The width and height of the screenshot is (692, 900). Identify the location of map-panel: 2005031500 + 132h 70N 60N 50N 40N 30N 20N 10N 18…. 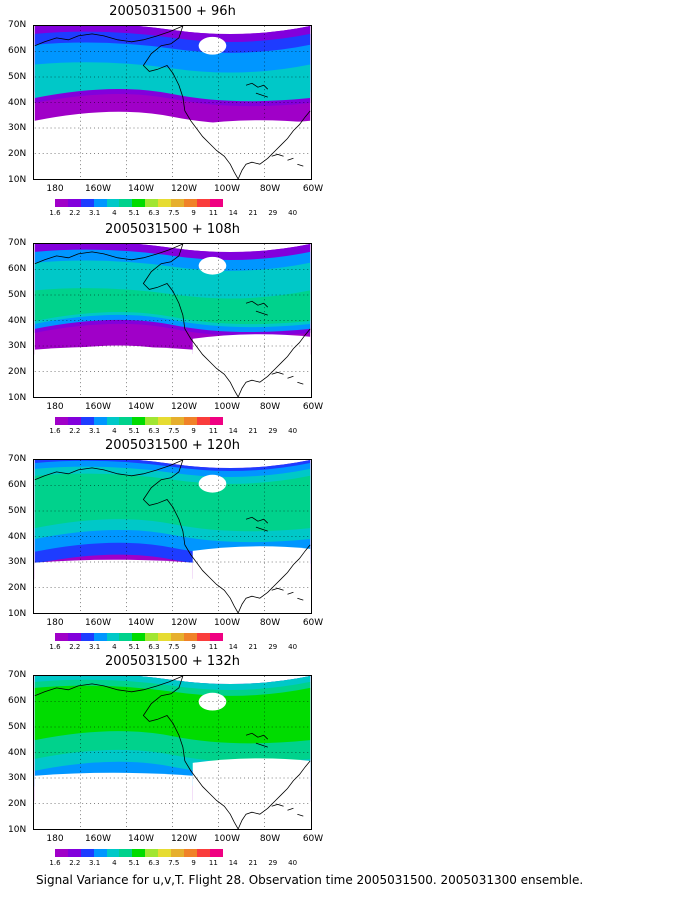
(170, 761).